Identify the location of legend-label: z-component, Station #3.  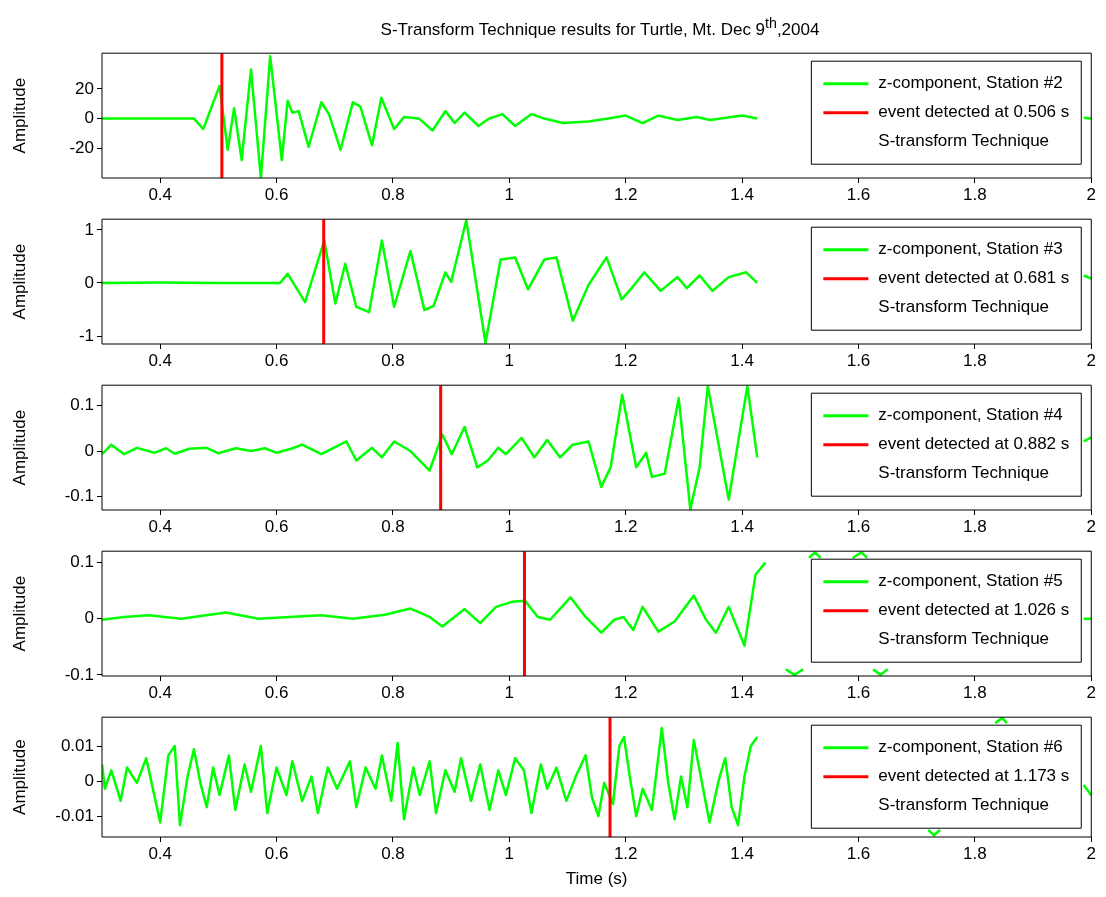
(970, 249).